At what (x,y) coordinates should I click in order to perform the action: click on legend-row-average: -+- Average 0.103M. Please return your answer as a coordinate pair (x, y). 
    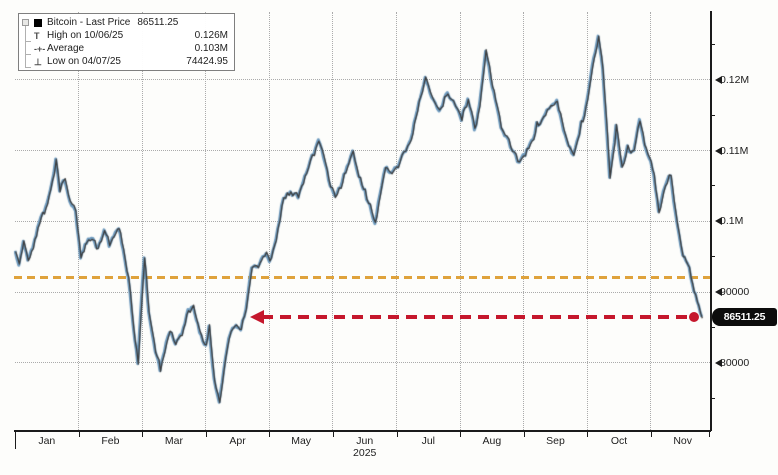
    Looking at the image, I should click on (131, 49).